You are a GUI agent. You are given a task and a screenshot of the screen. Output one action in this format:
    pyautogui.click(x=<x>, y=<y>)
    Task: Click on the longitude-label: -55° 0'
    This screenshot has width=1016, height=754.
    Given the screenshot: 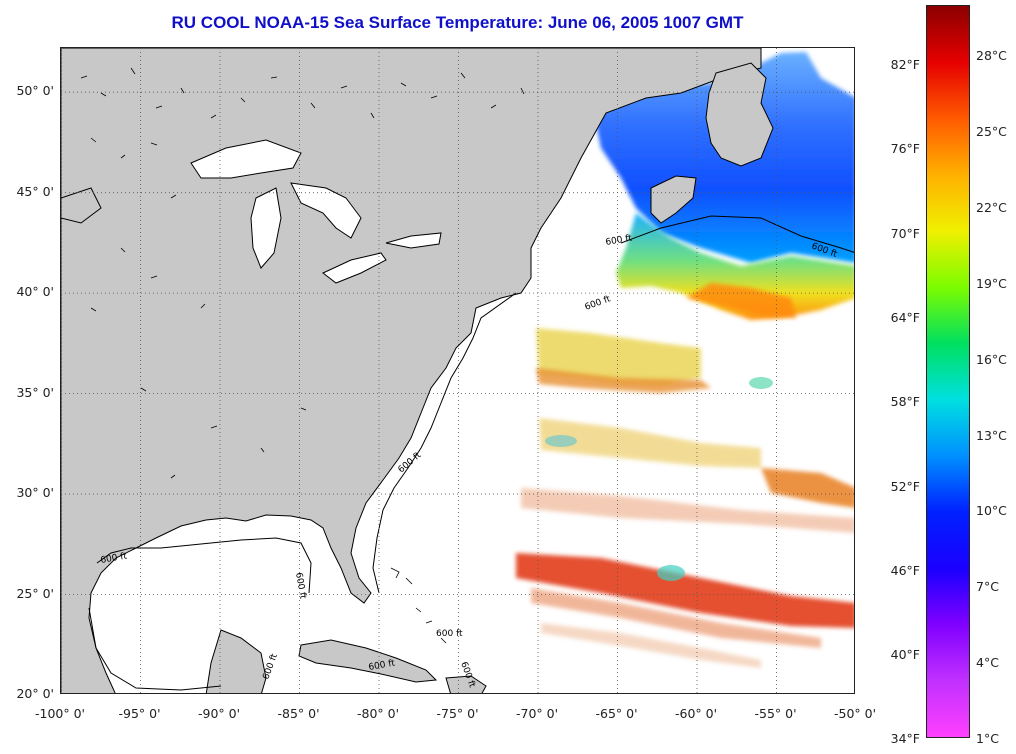 What is the action you would take?
    pyautogui.click(x=775, y=713)
    